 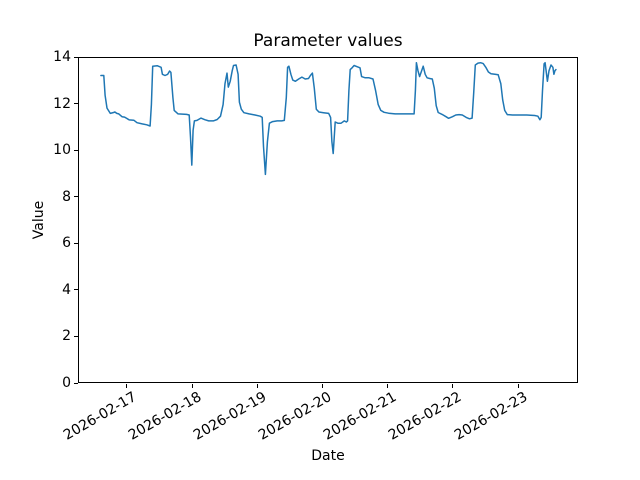 I want to click on chart-title: Parameter values, so click(x=328, y=41).